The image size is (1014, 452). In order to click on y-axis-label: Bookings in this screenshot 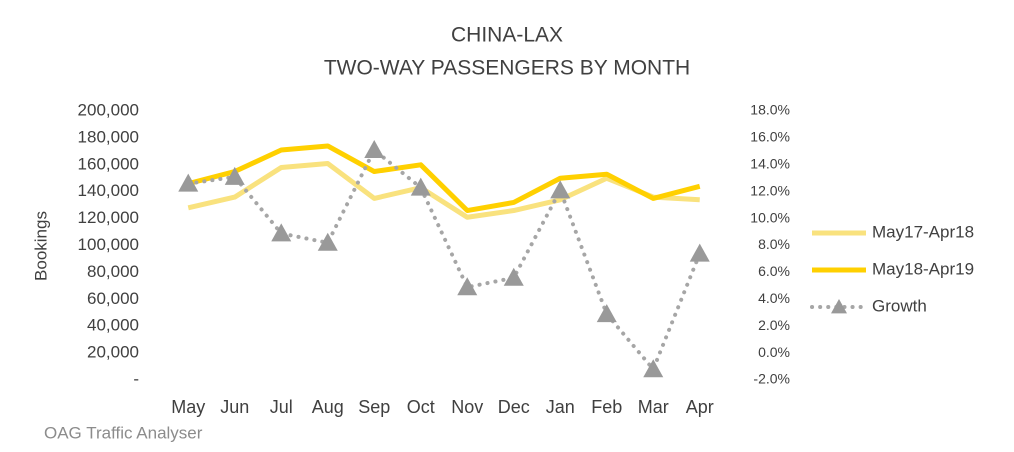, I will do `click(40, 246)`.